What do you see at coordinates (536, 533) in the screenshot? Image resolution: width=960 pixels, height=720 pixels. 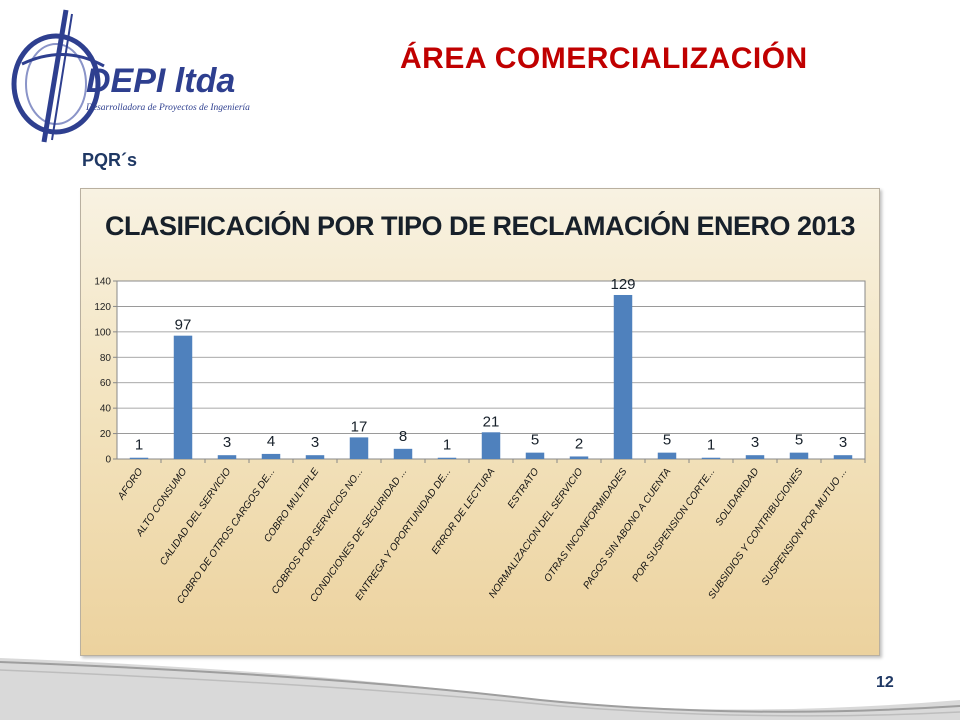 I see `category-label: NORMALIZACION DEL SERVICIO` at bounding box center [536, 533].